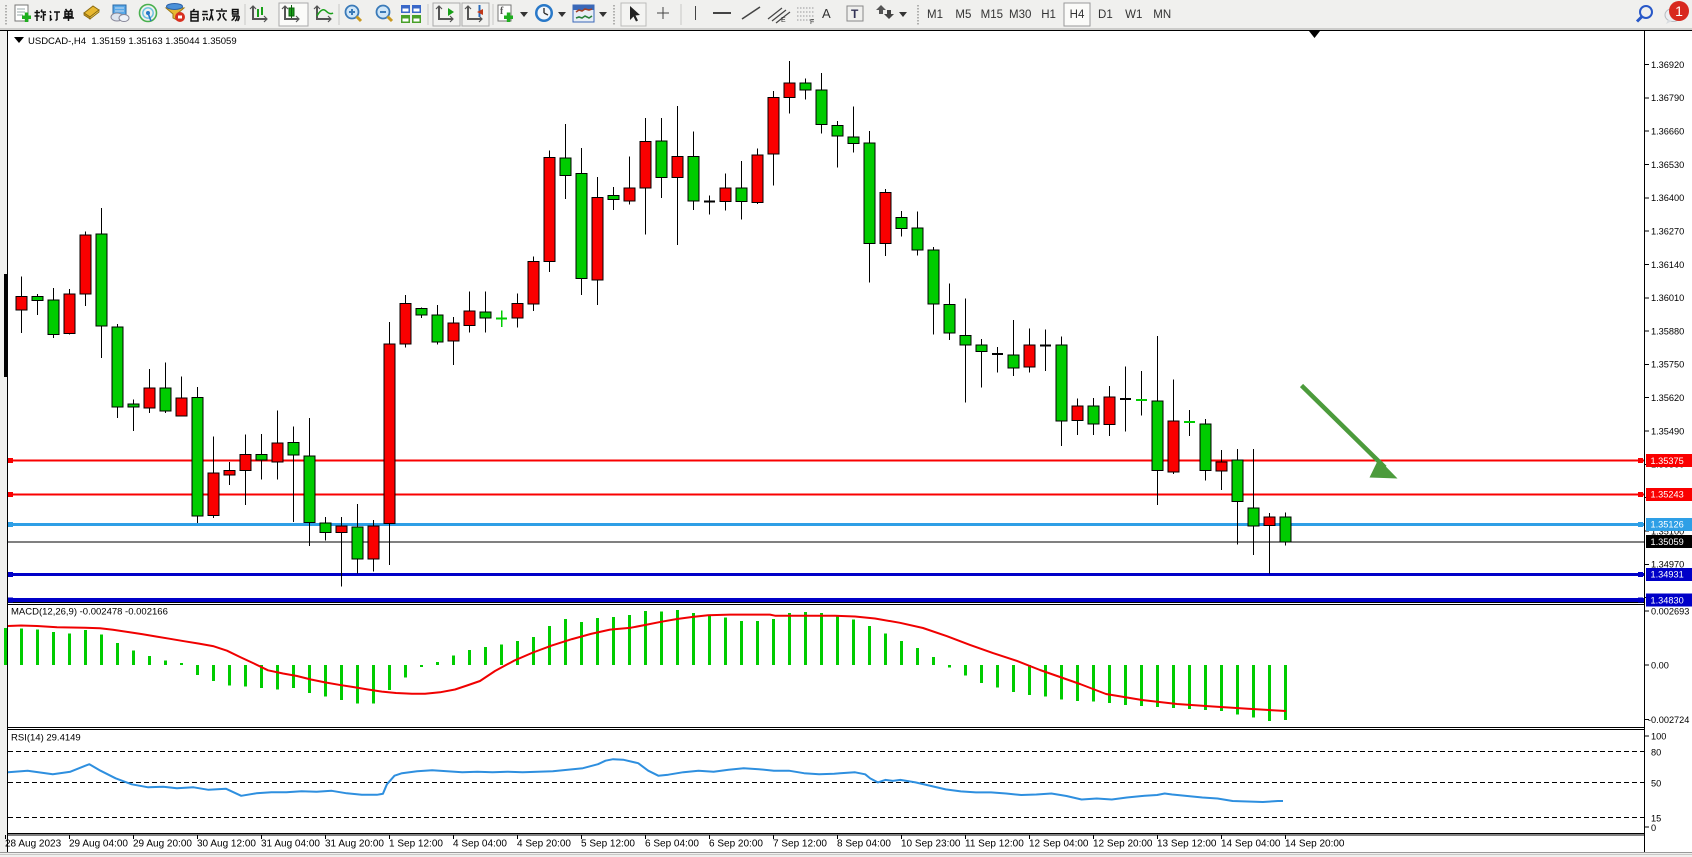 This screenshot has width=1692, height=857. Describe the element at coordinates (963, 15) in the screenshot. I see `svg-text: M5` at that location.